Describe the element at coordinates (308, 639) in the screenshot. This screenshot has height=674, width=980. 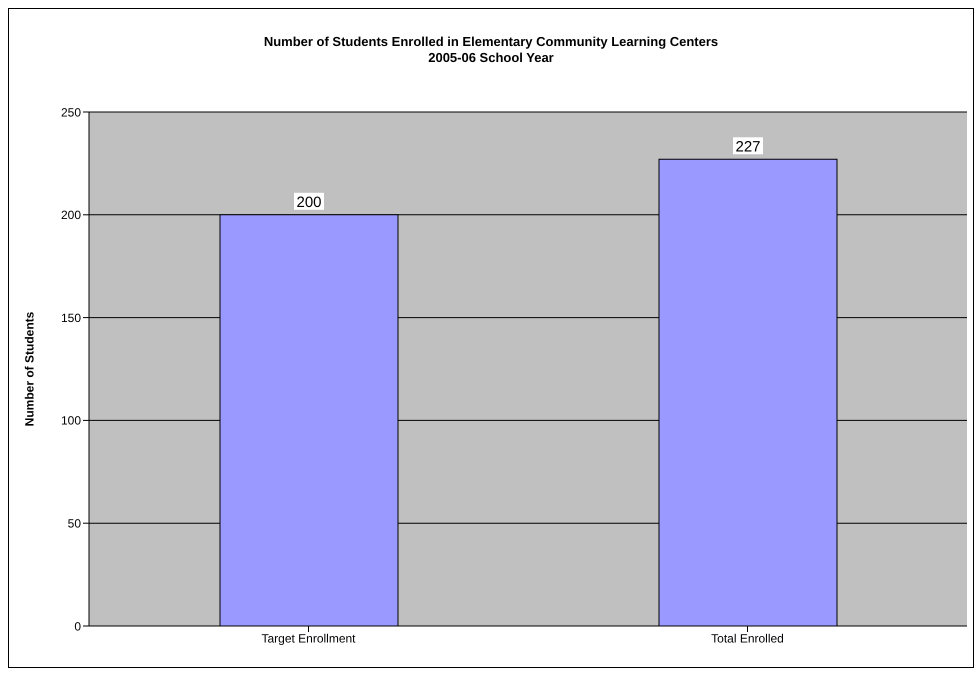
I see `x-tick-label: Target Enrollment` at that location.